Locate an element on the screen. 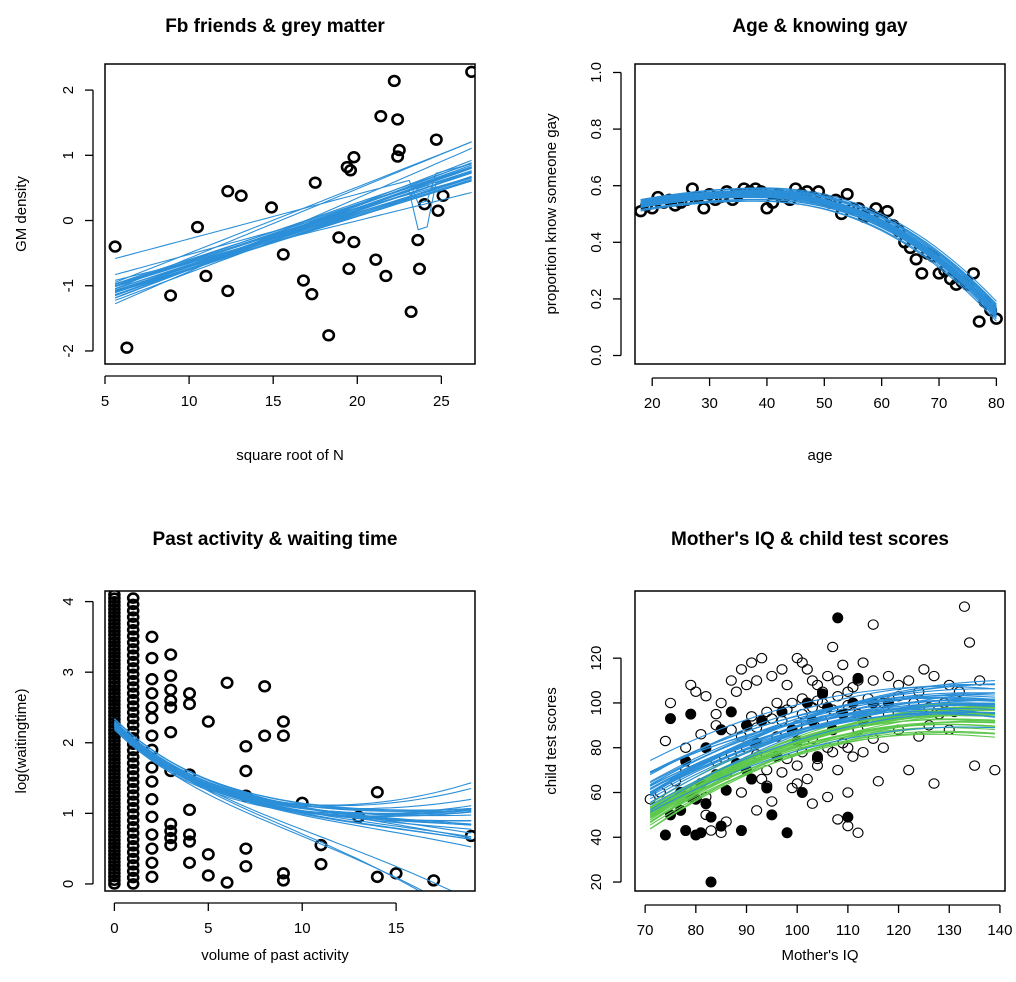 The image size is (1016, 982). y-axis: -2 -1 0 1 2 is located at coordinates (77, 222).